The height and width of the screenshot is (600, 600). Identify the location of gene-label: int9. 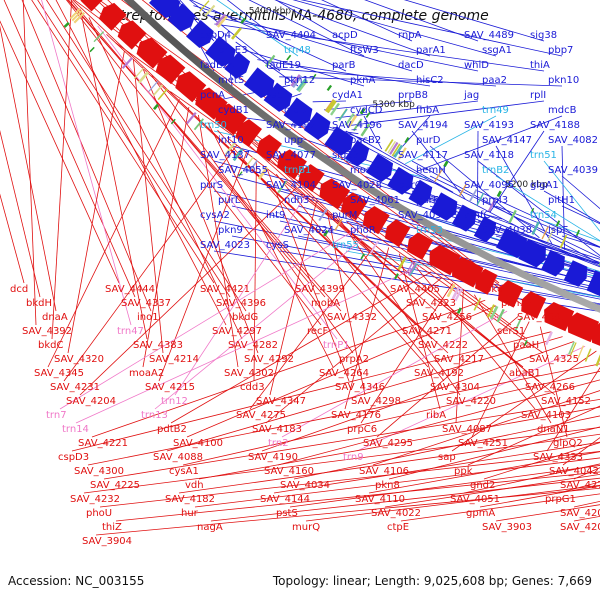
(275, 215).